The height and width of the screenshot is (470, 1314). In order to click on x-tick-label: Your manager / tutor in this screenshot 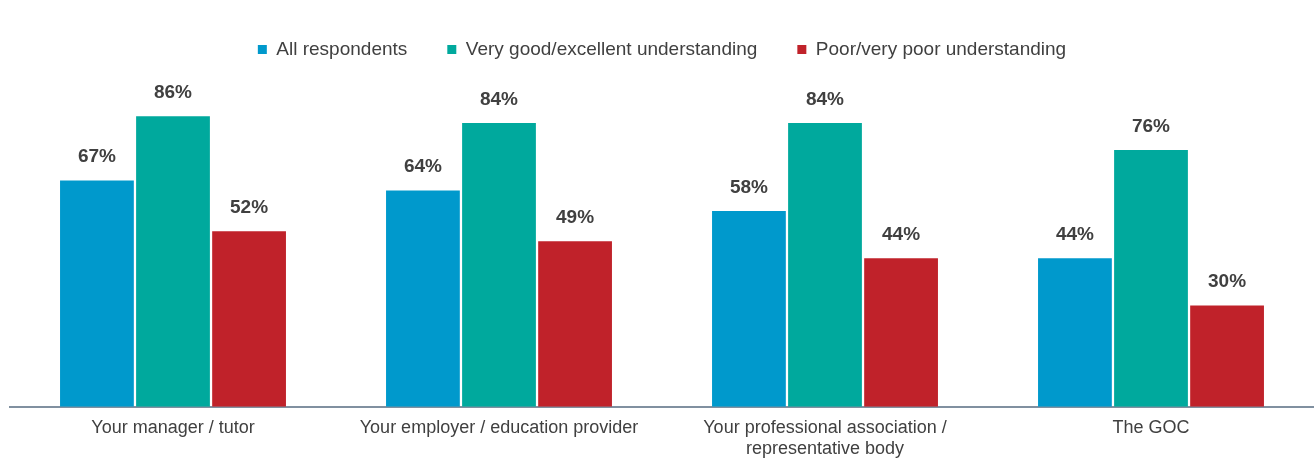, I will do `click(173, 426)`.